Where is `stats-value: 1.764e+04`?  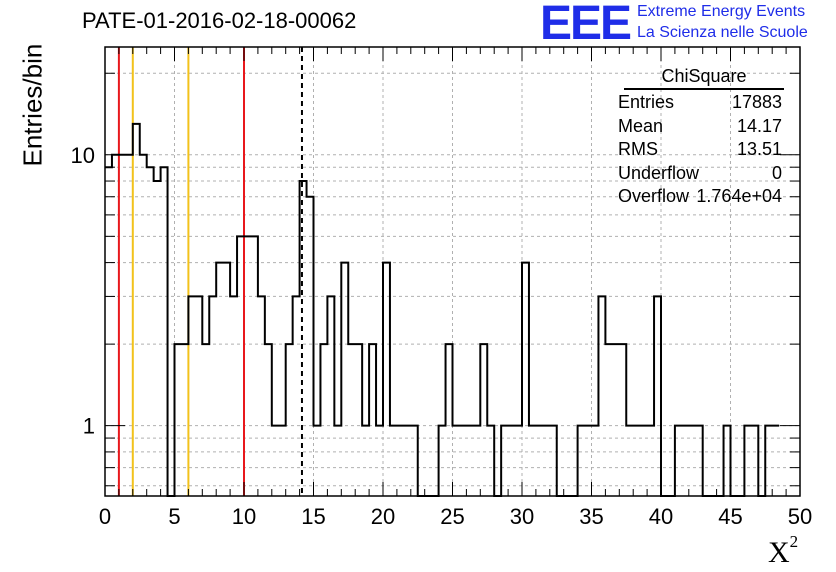
stats-value: 1.764e+04 is located at coordinates (739, 196).